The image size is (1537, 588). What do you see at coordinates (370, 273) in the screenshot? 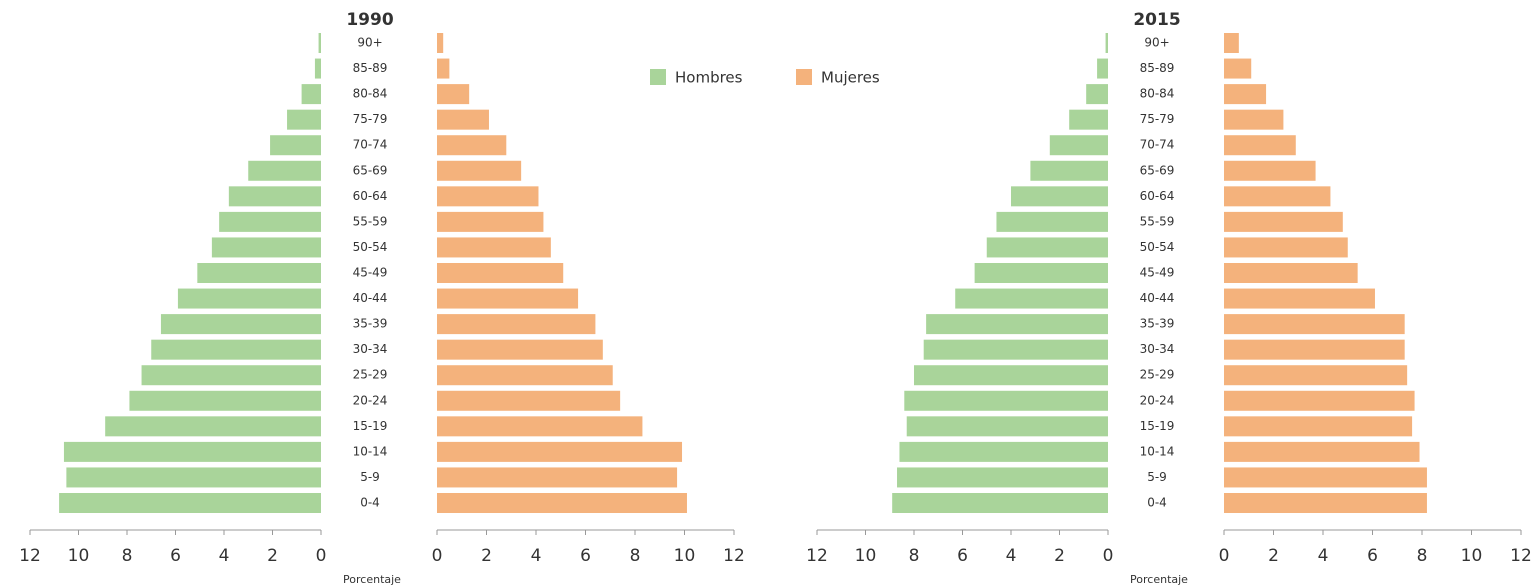
I see `age-label: 45-49` at bounding box center [370, 273].